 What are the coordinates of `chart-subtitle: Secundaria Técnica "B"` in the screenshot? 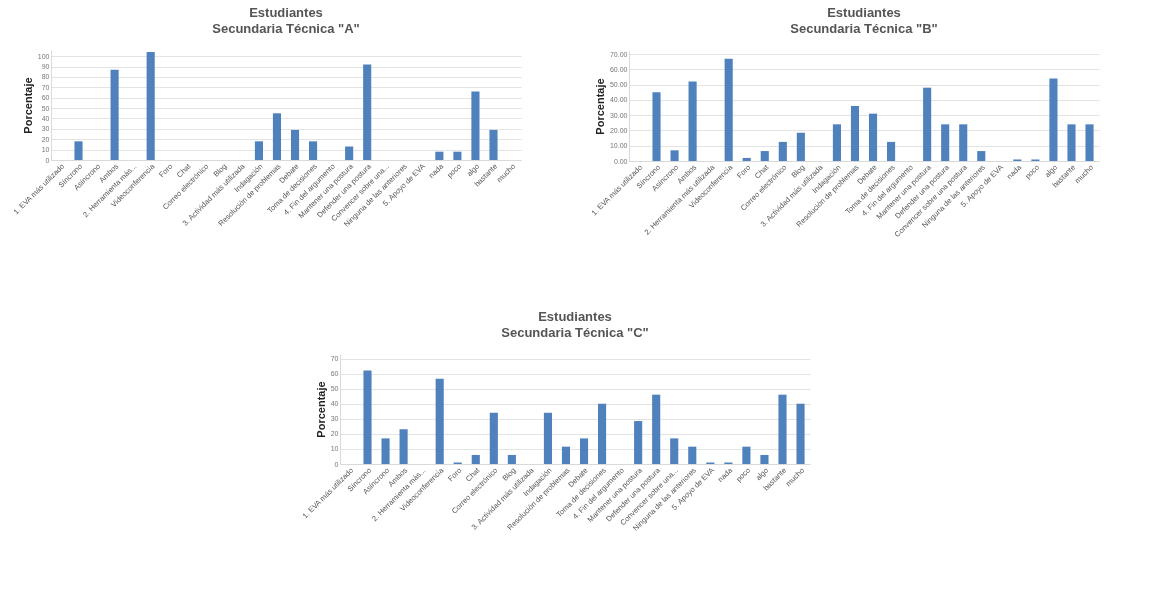 It's located at (864, 29).